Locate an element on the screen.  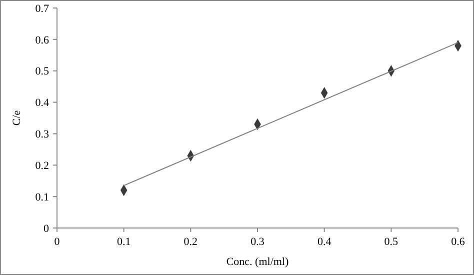
y-tick-label: 0.7 is located at coordinates (42, 8).